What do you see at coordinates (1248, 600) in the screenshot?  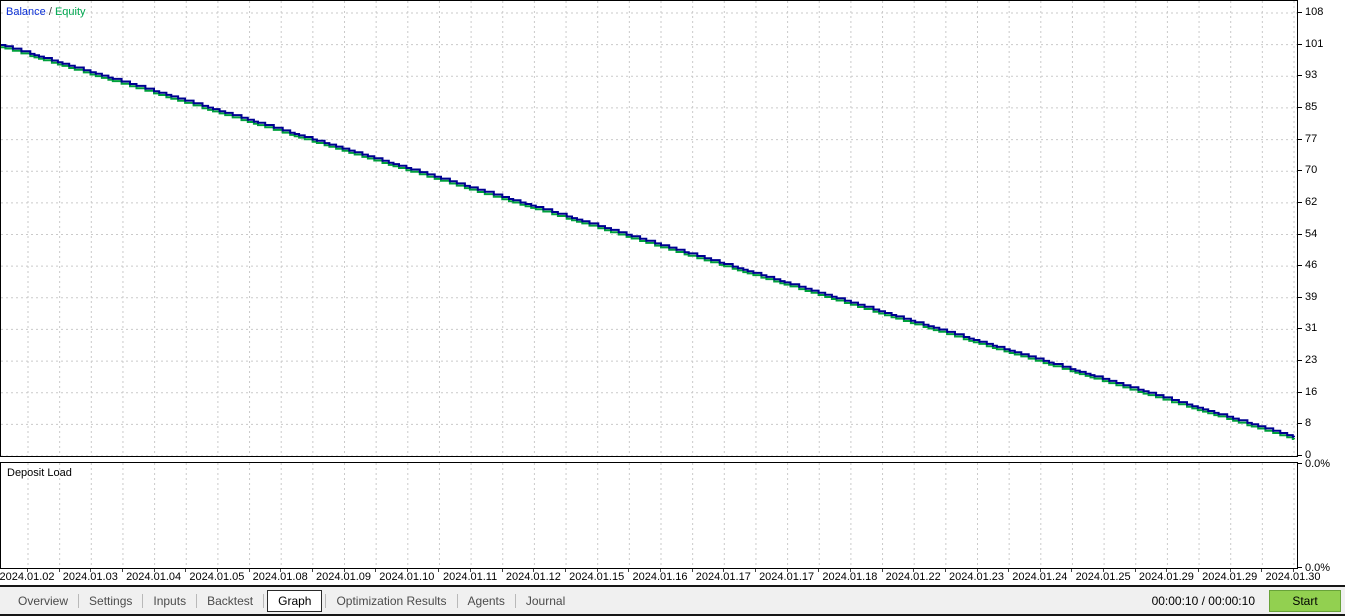 I see `status-right-box: 00:00:10 / 00:00:10 Start` at bounding box center [1248, 600].